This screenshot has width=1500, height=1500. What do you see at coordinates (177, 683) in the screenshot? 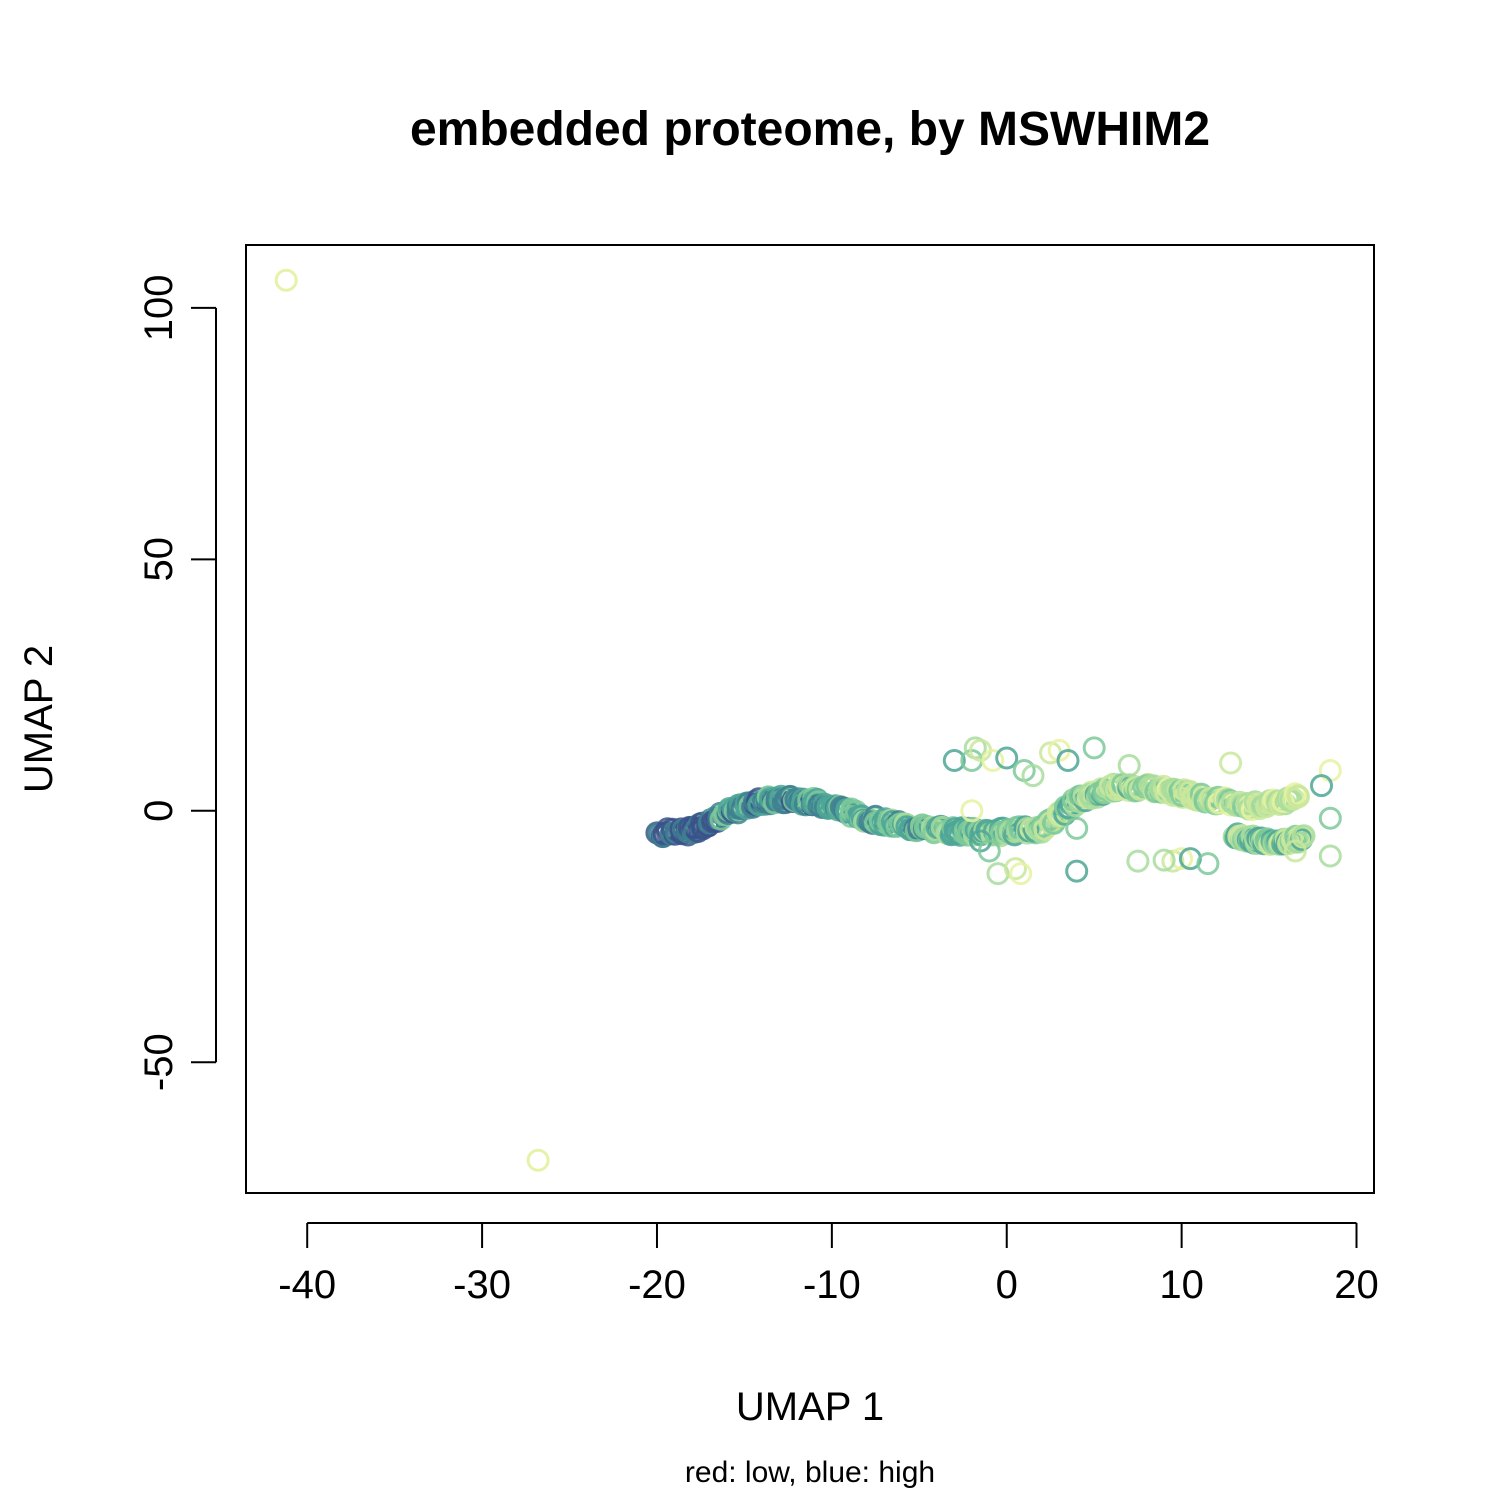
I see `y-axis: -50 0 50 100` at bounding box center [177, 683].